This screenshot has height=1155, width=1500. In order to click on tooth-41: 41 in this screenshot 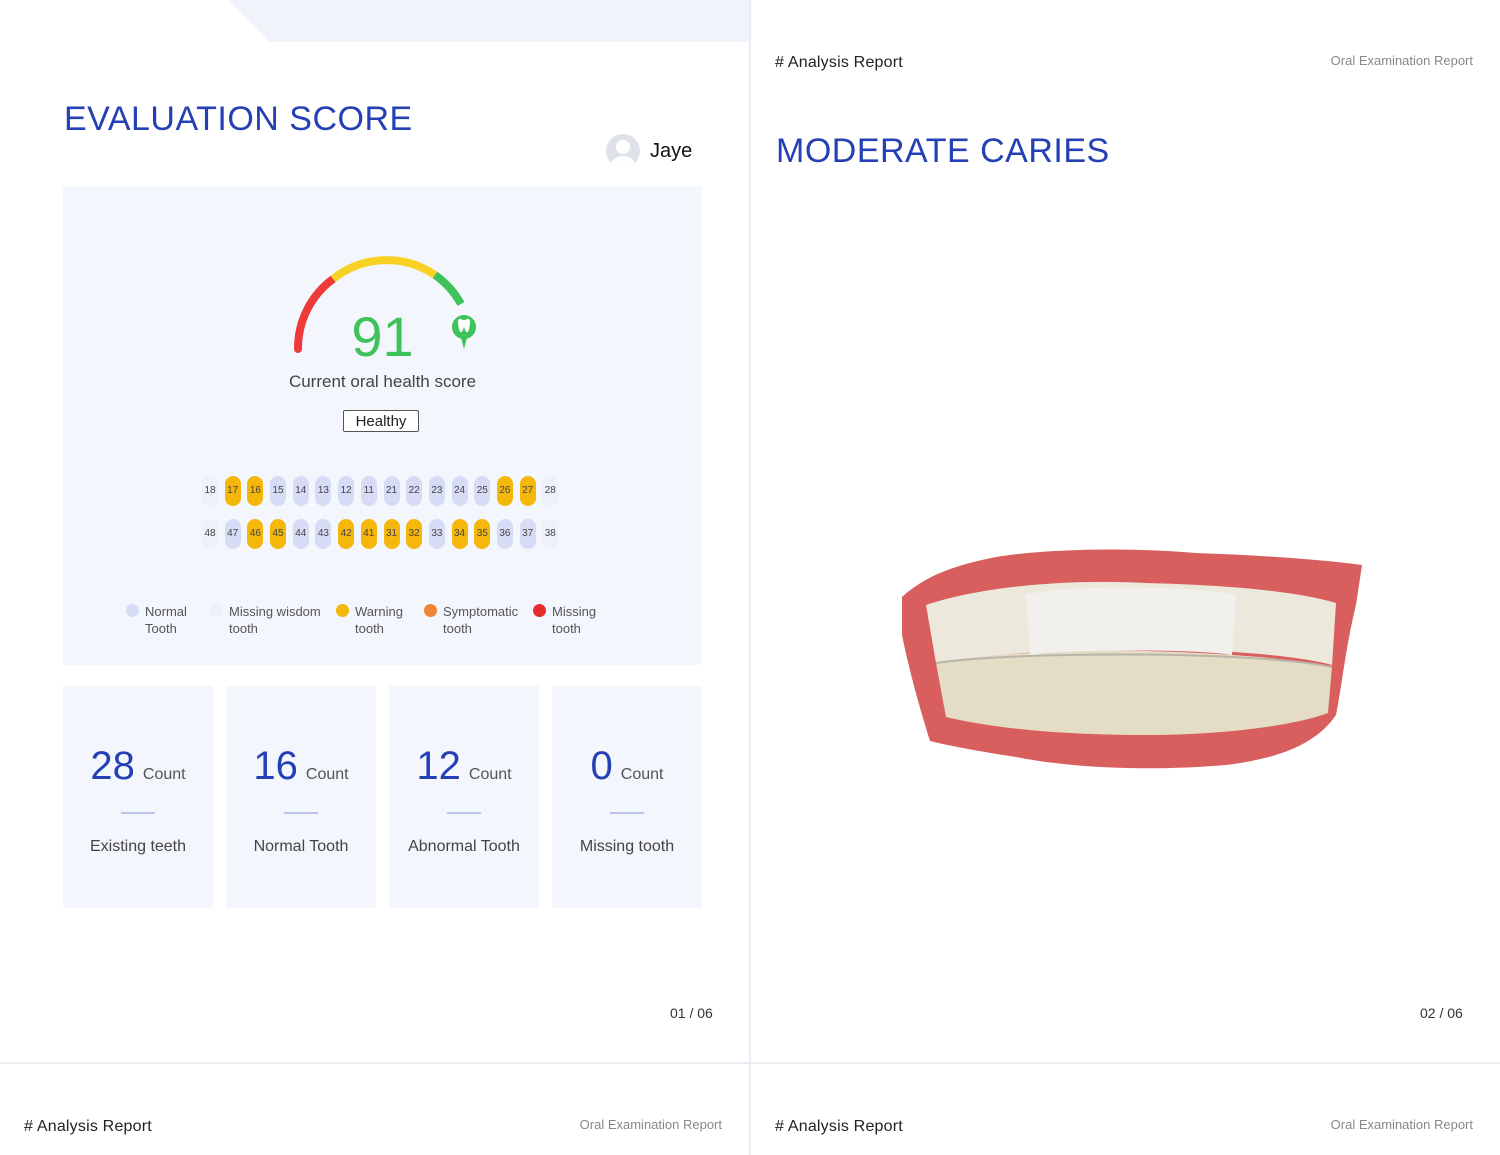, I will do `click(368, 534)`.